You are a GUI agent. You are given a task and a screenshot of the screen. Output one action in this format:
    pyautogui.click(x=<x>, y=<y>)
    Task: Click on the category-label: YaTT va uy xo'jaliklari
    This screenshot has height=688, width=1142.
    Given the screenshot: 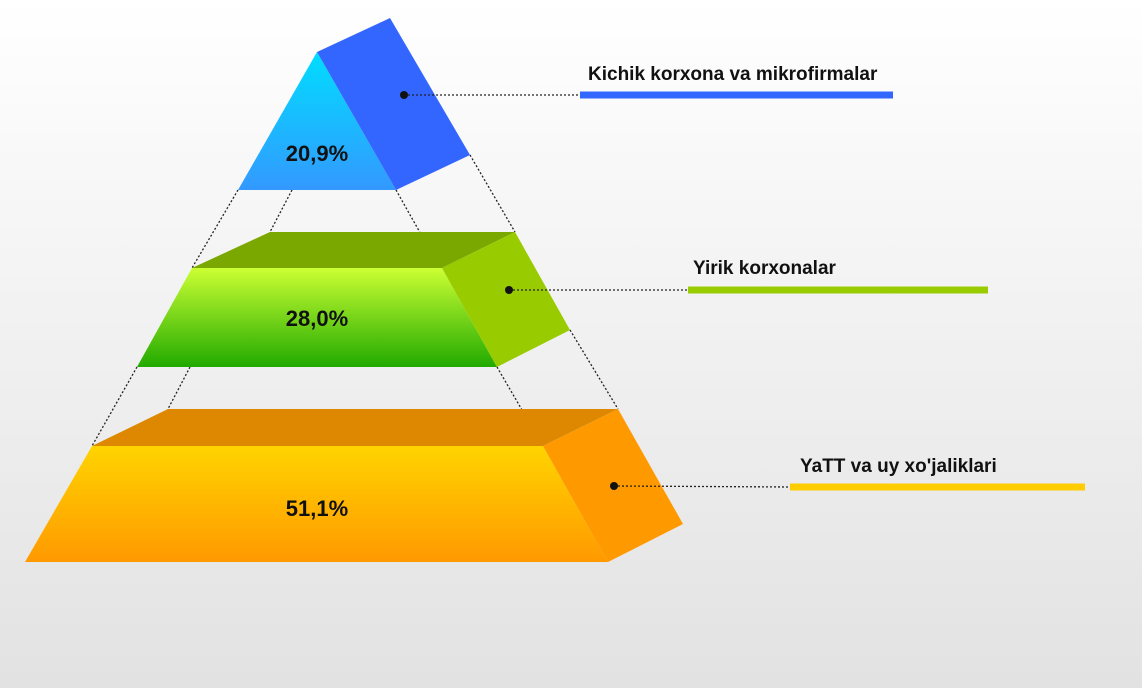 What is the action you would take?
    pyautogui.click(x=898, y=466)
    